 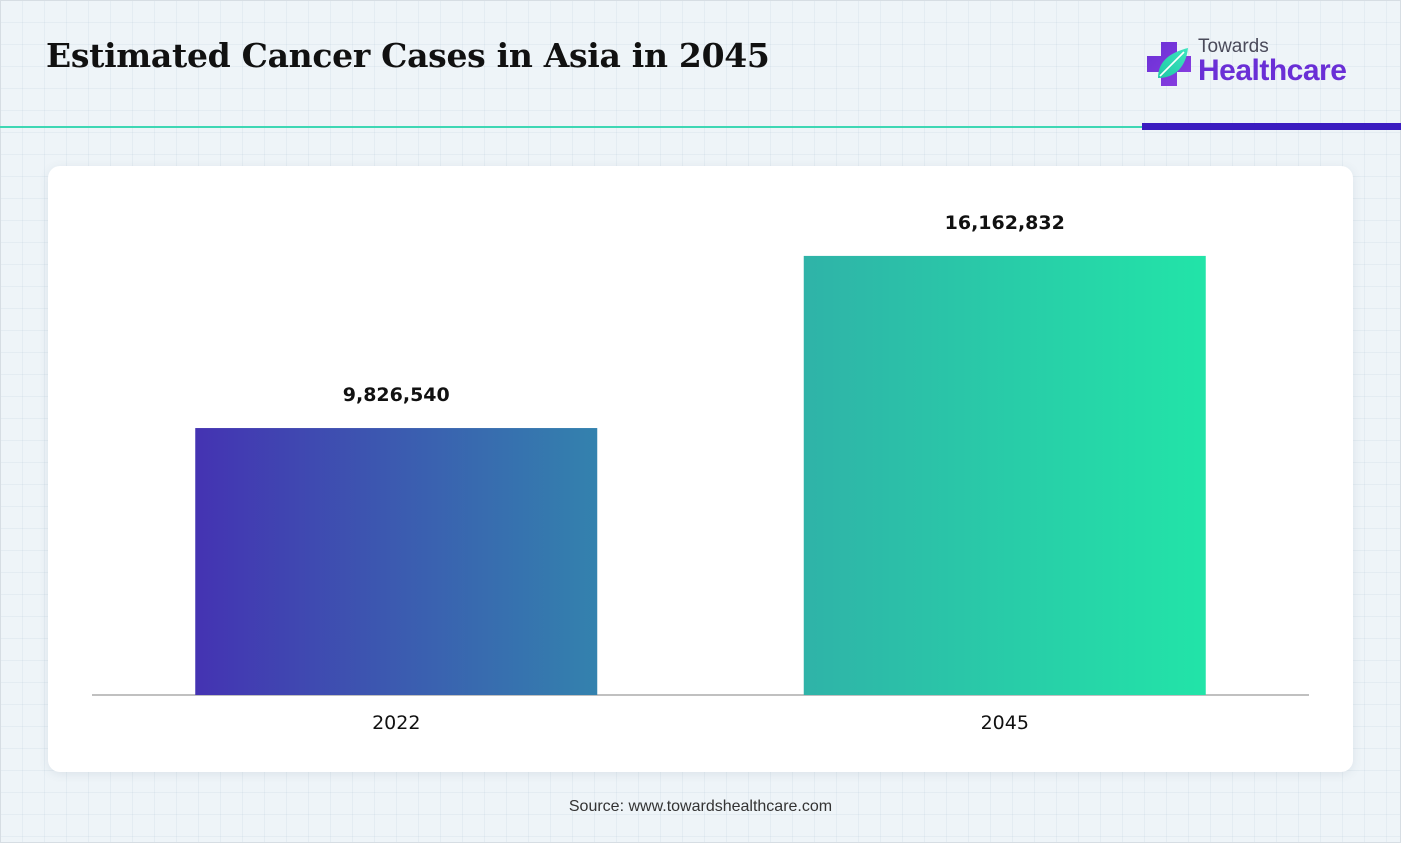 What do you see at coordinates (408, 55) in the screenshot?
I see `page-title: Estimated Cancer Cases in Asia in 2045` at bounding box center [408, 55].